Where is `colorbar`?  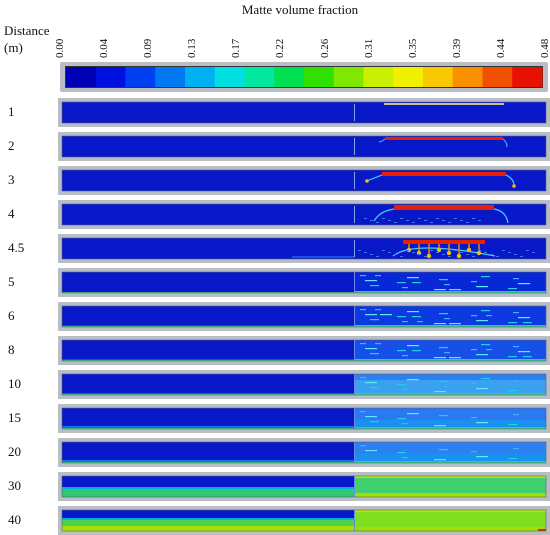 colorbar is located at coordinates (304, 77).